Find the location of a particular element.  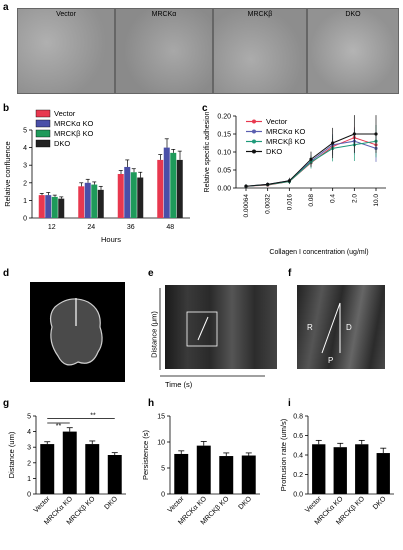

micrograph-mrcka: MRCKα is located at coordinates (164, 51).